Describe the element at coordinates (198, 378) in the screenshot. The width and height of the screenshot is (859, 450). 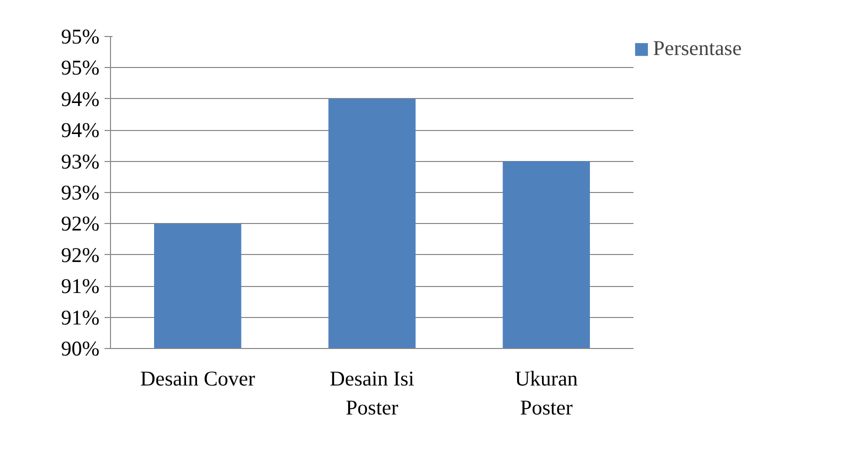
I see `x-tick-label: Desain Cover` at that location.